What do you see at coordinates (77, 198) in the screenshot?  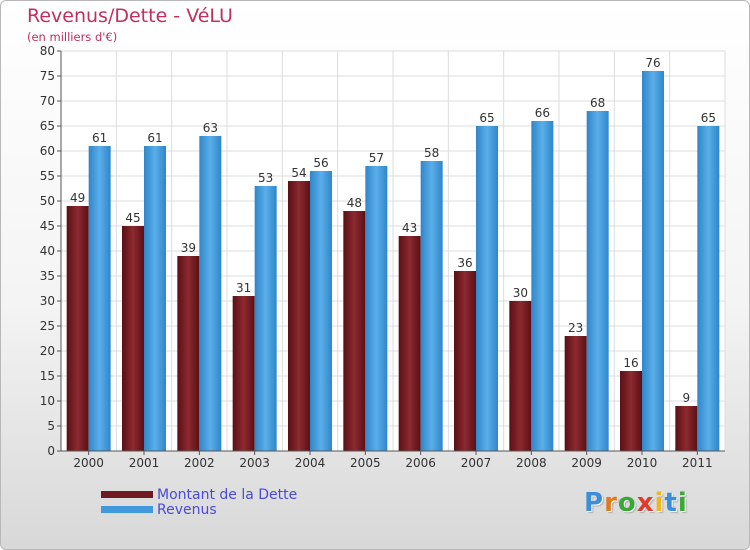 I see `data-label-dette: 49` at bounding box center [77, 198].